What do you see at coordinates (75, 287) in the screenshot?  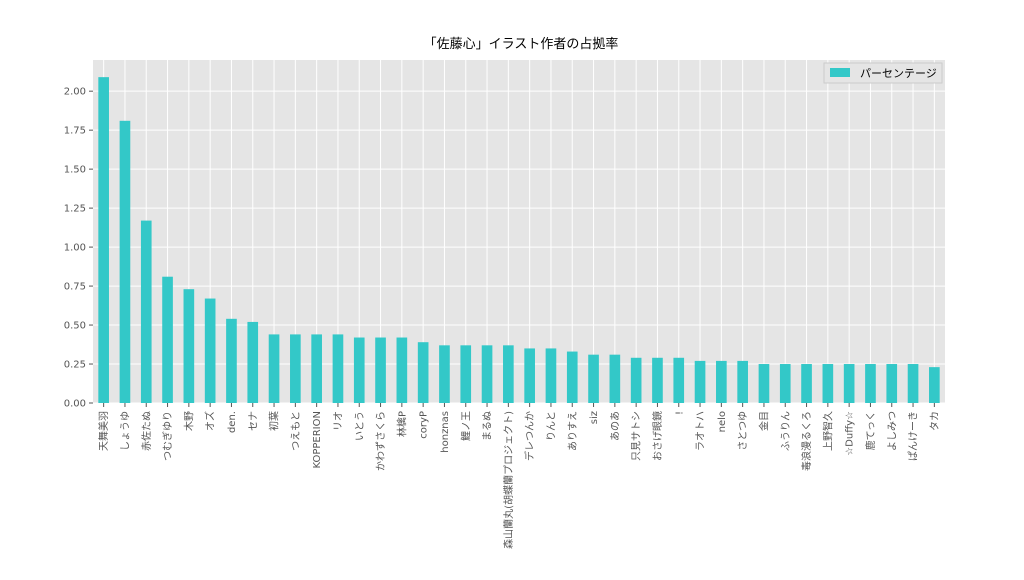 I see `y-tick-label: 0.75` at bounding box center [75, 287].